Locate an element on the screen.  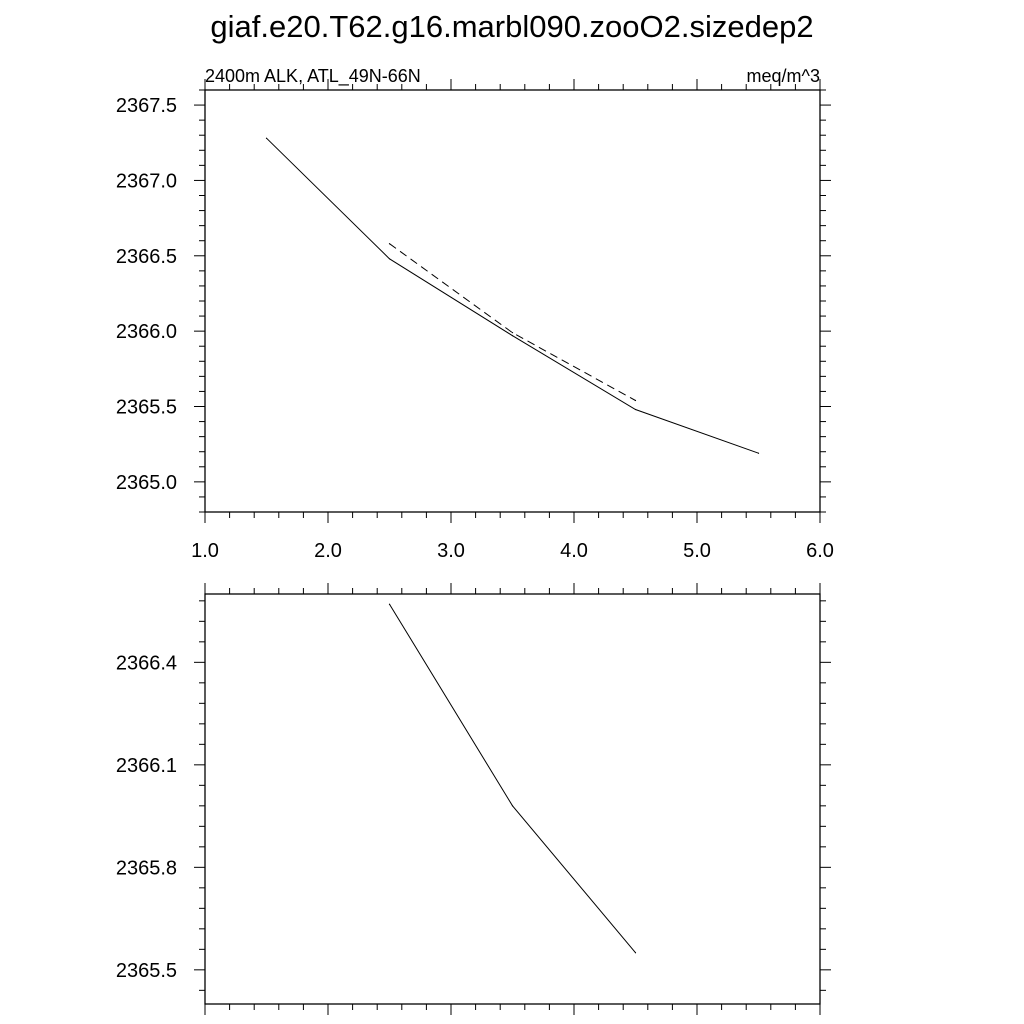
x-tick-label: 5.0 is located at coordinates (697, 551).